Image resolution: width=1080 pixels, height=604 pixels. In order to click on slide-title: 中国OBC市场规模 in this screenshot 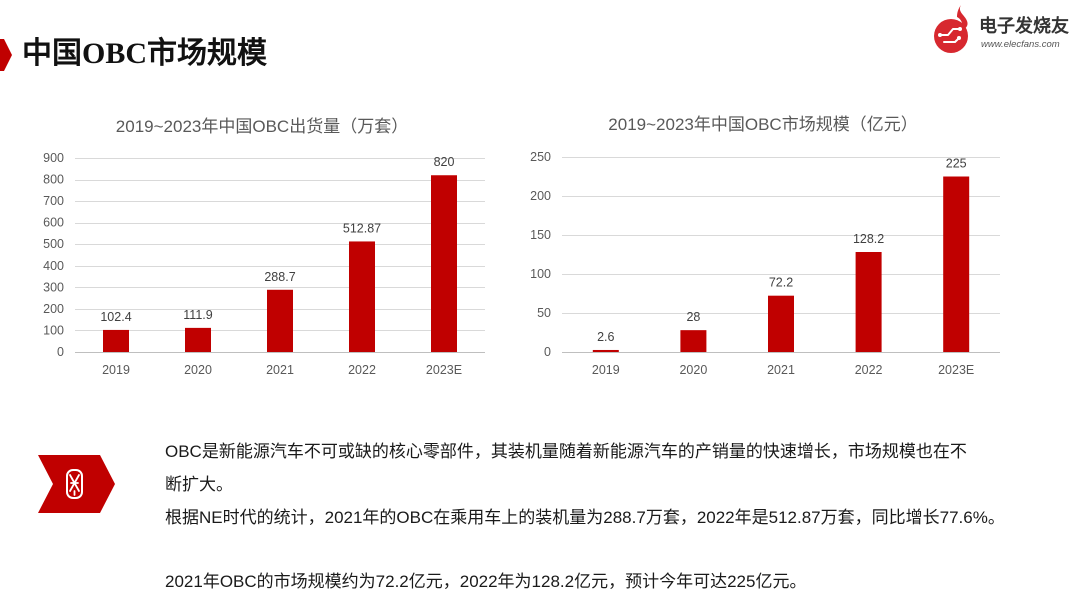, I will do `click(145, 53)`.